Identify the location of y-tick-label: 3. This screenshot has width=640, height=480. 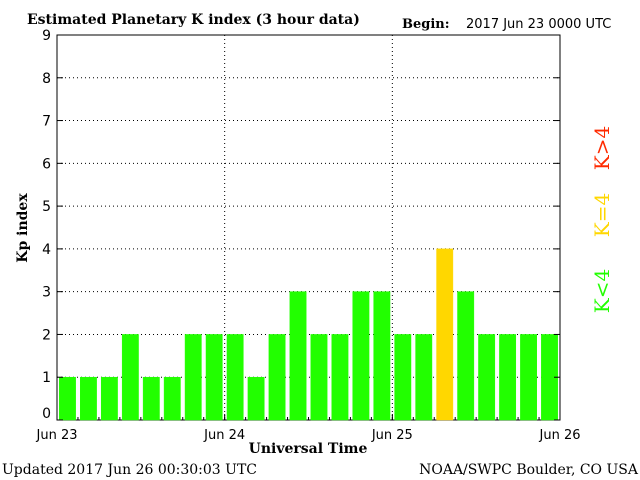
(46, 293).